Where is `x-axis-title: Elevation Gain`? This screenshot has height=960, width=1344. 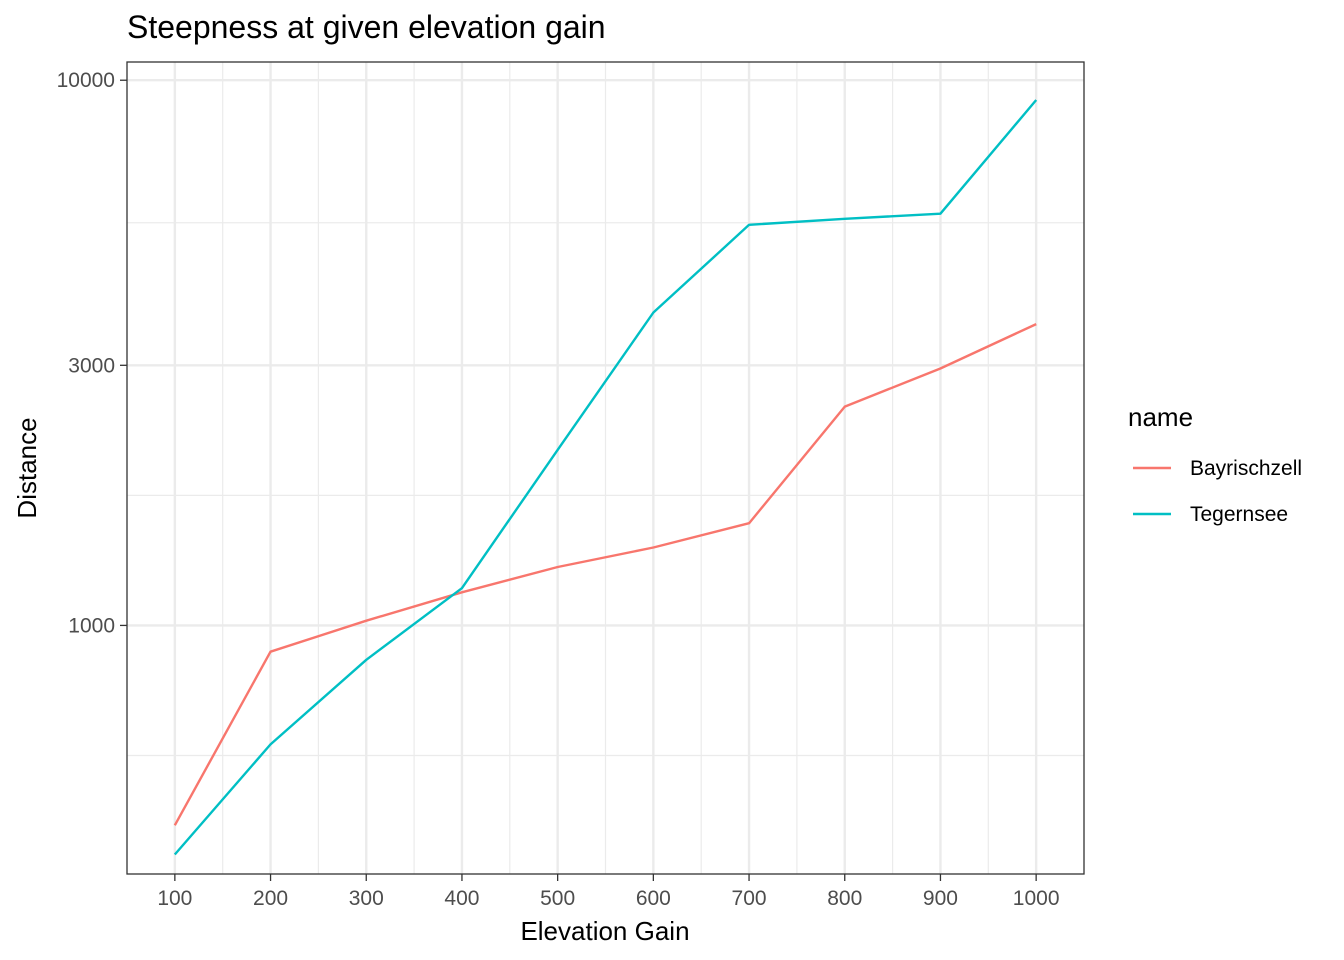 x-axis-title: Elevation Gain is located at coordinates (604, 931).